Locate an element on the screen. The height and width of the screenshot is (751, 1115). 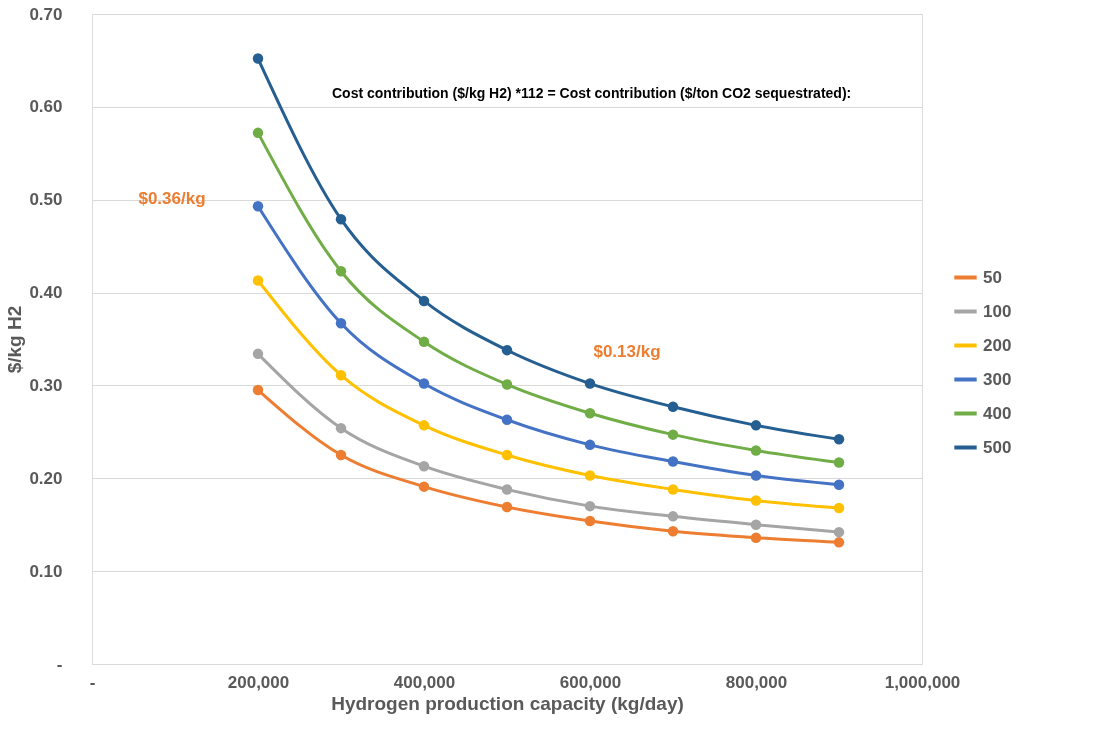
y-tick-label: 0.50 is located at coordinates (46, 200).